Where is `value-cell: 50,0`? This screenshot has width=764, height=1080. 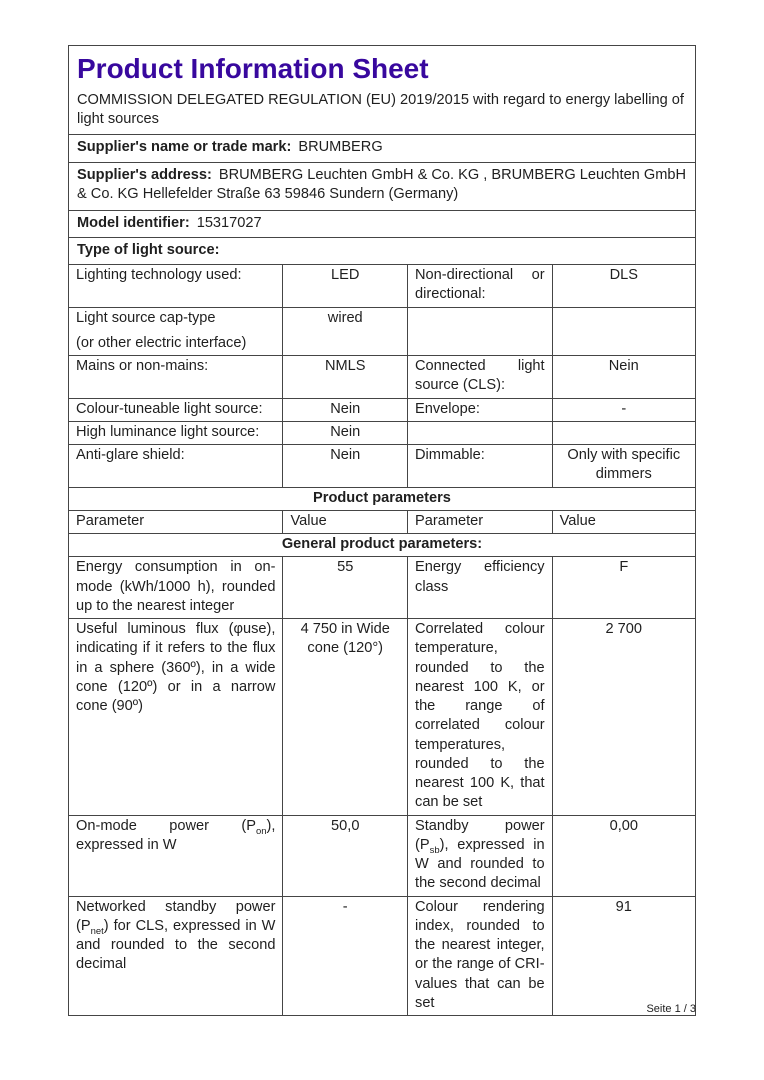
value-cell: 50,0 is located at coordinates (344, 855).